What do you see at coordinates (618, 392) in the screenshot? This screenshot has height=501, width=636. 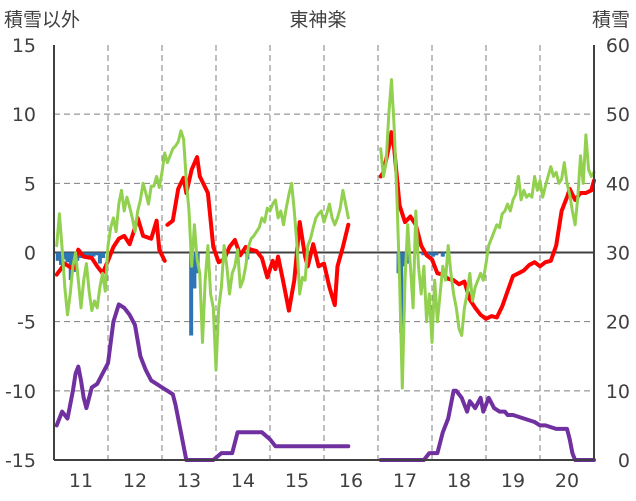 I see `right-tick-label: 10` at bounding box center [618, 392].